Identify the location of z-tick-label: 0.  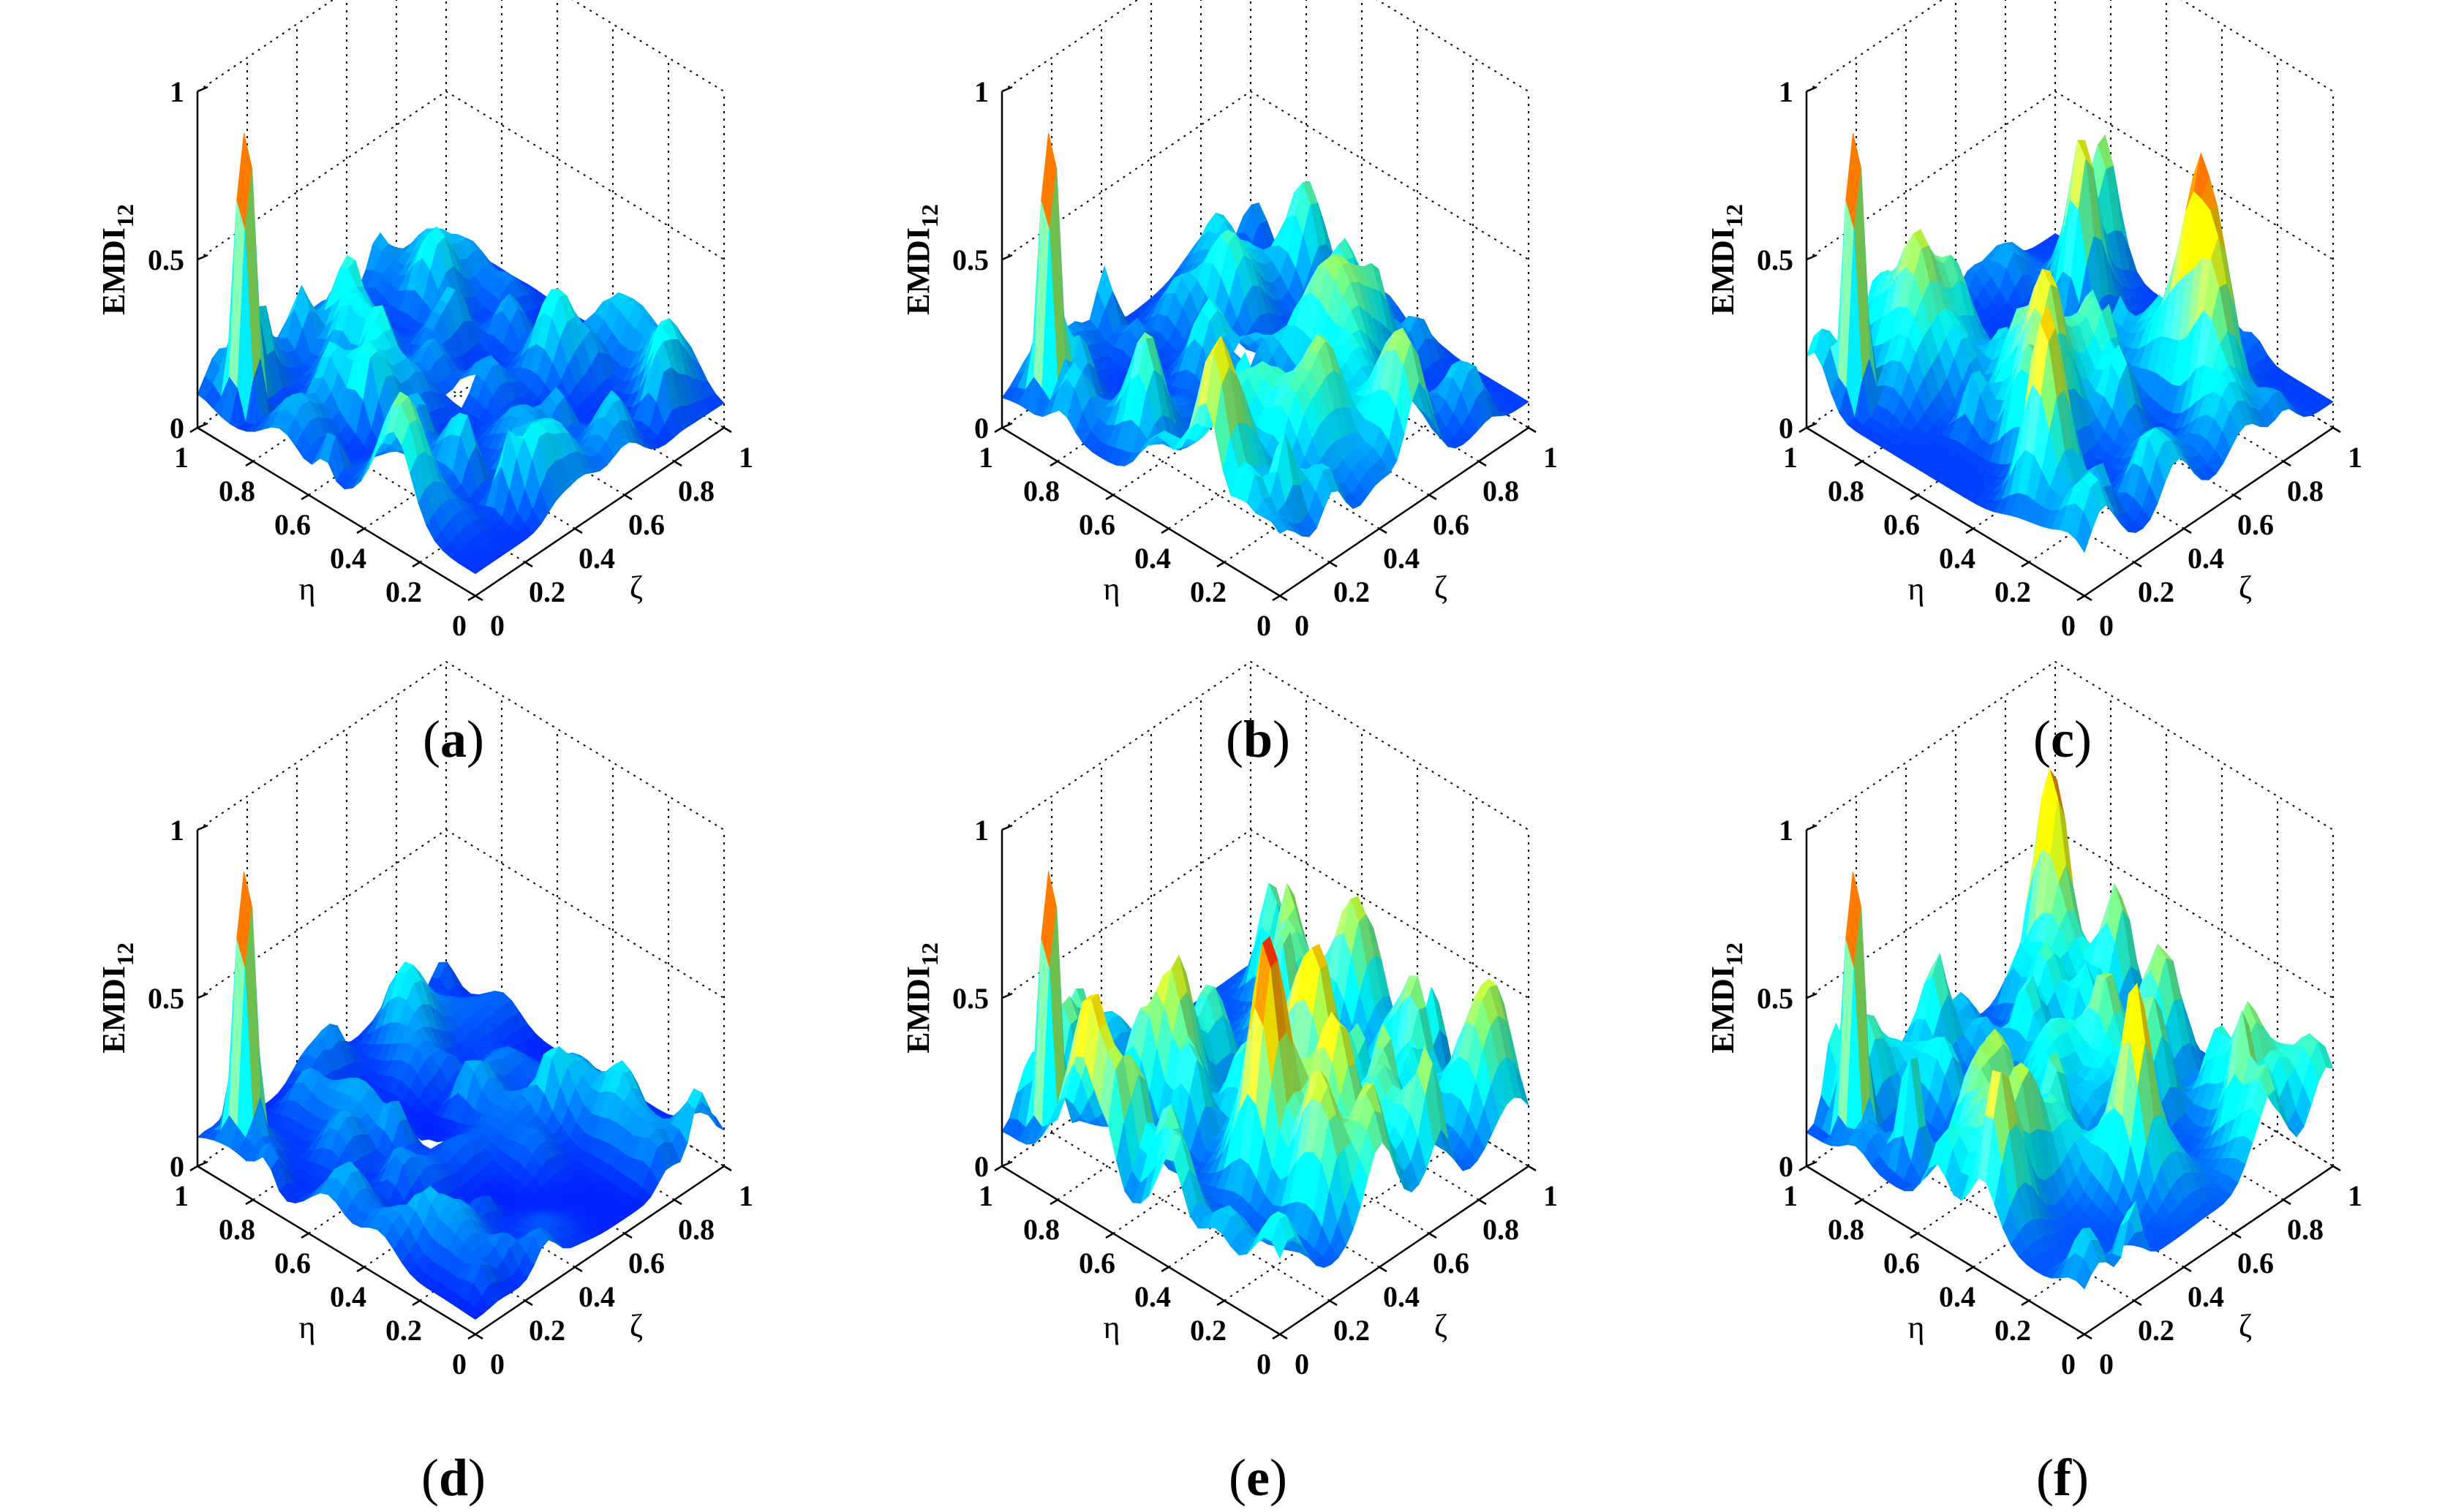
(177, 1166).